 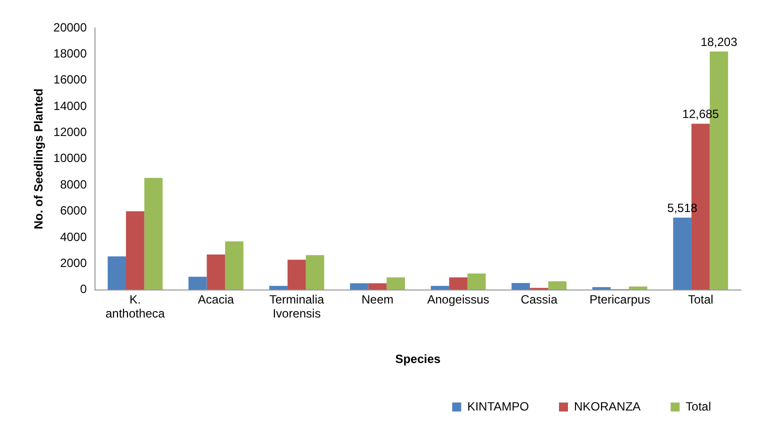 I want to click on y-tick-label: 2000, so click(x=74, y=263).